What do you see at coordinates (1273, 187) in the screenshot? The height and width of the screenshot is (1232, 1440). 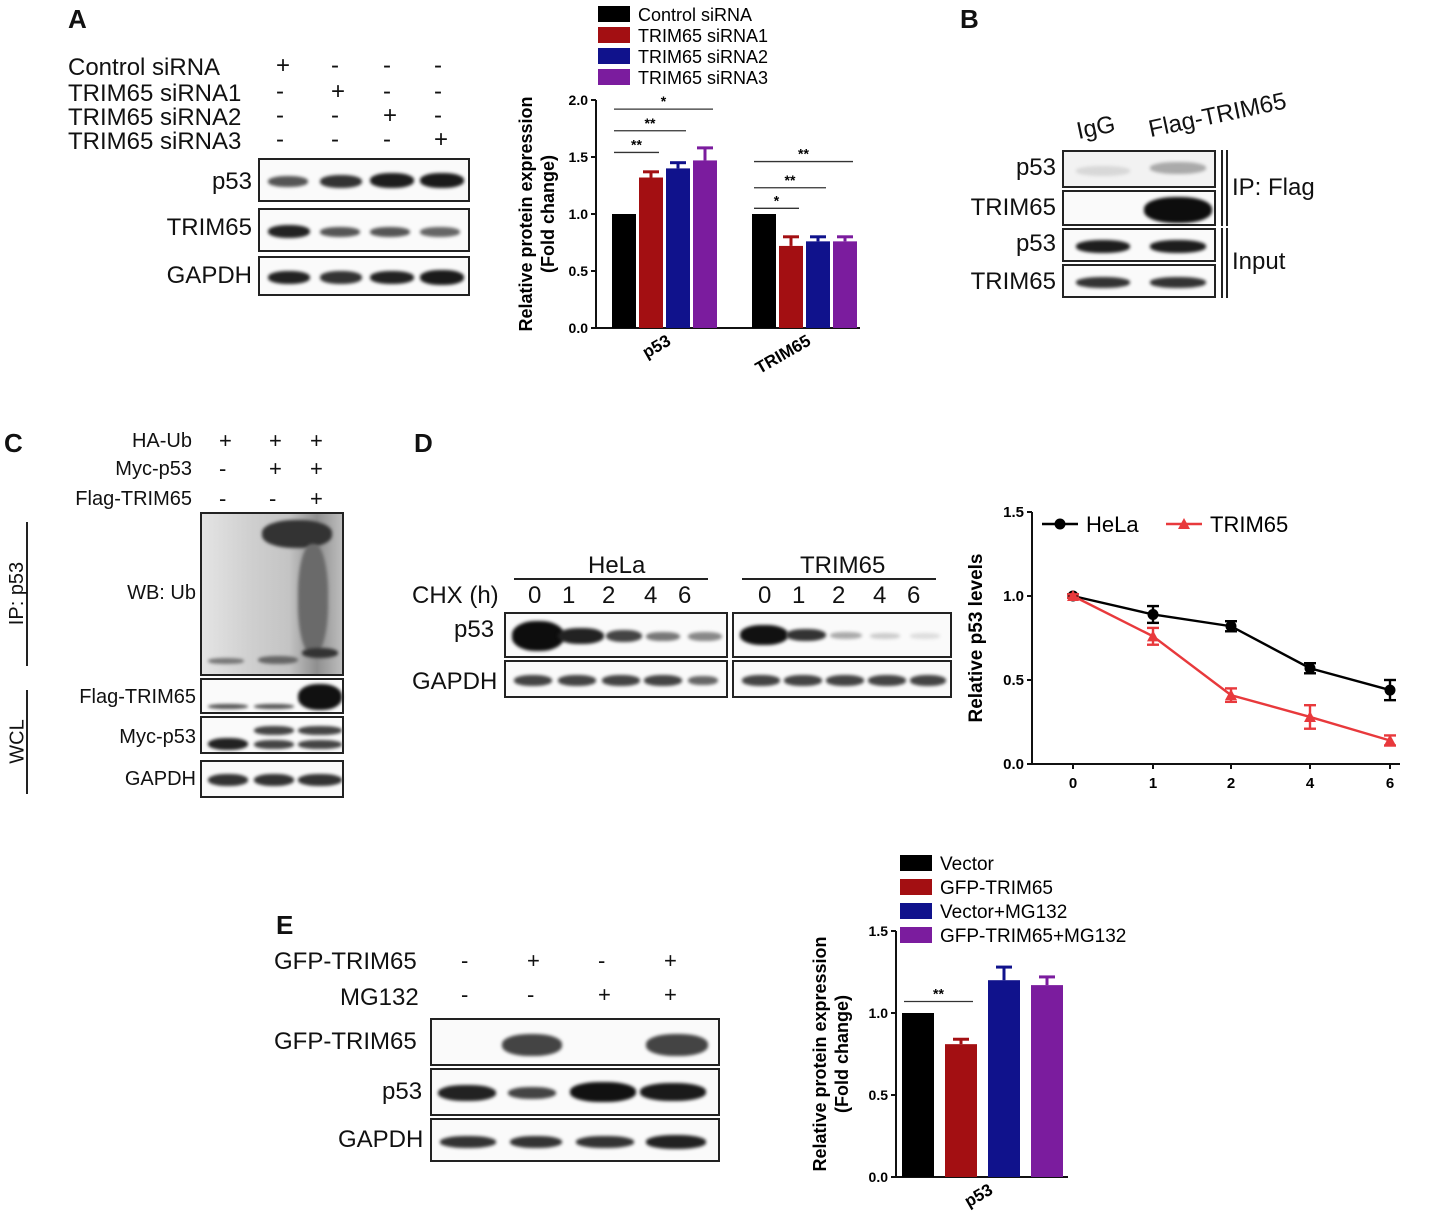 I see `group-label: IP: Flag` at bounding box center [1273, 187].